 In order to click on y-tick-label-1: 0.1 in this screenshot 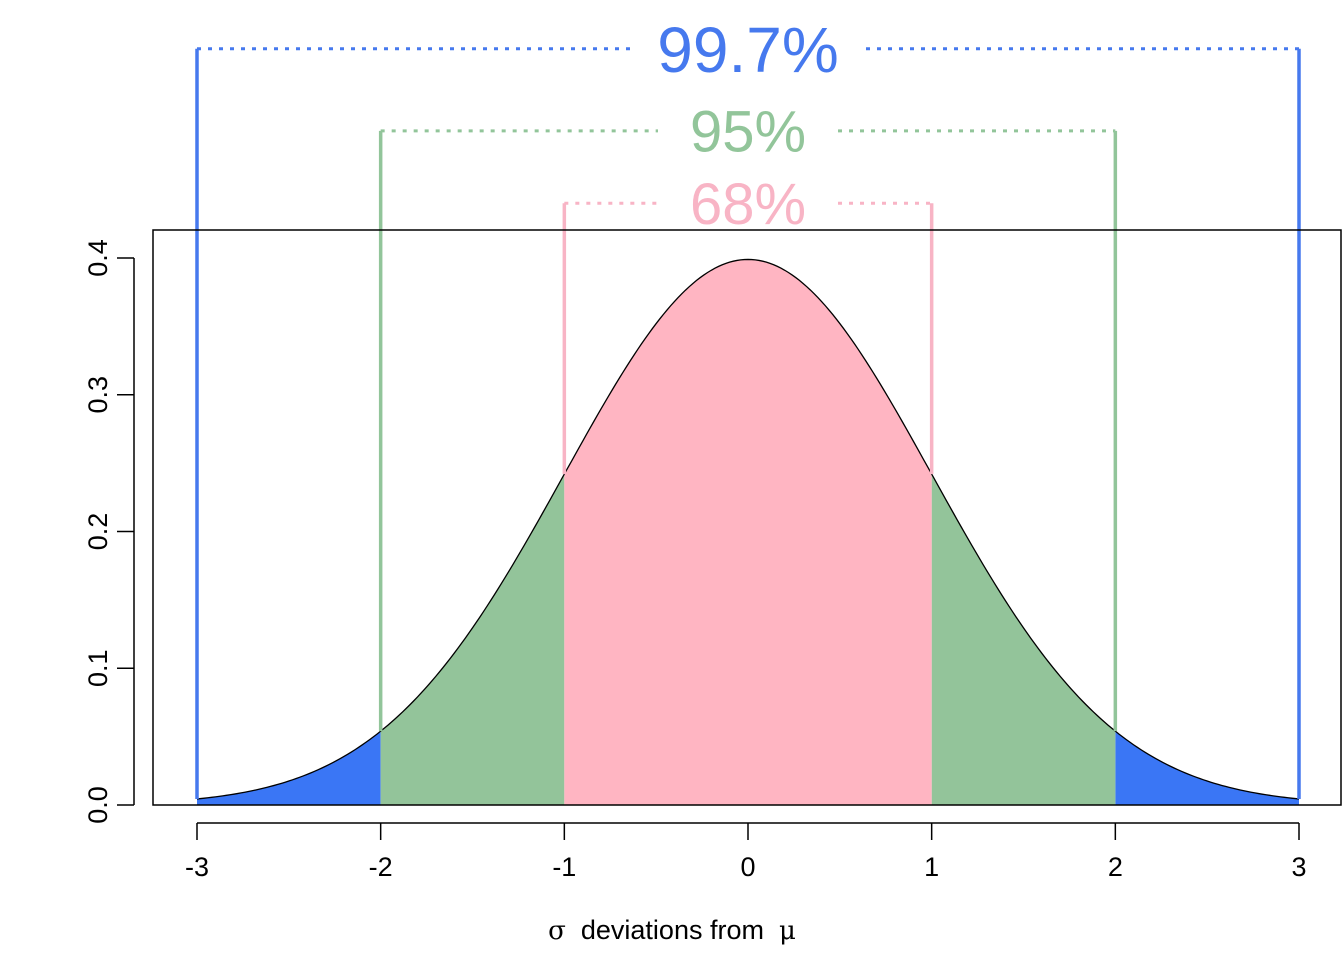, I will do `click(98, 668)`.